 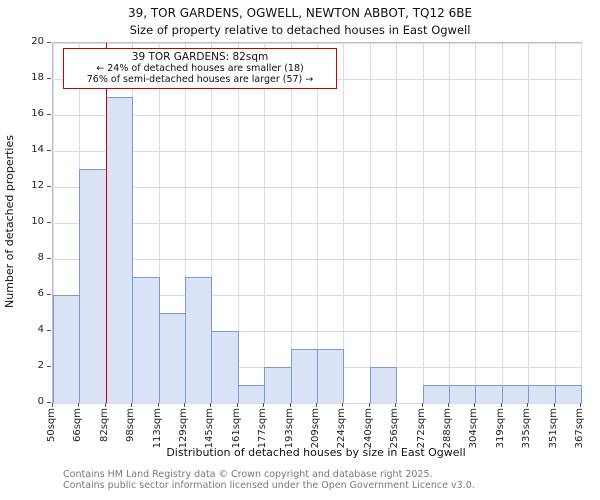 What do you see at coordinates (37, 113) in the screenshot?
I see `y-tick-label: 16` at bounding box center [37, 113].